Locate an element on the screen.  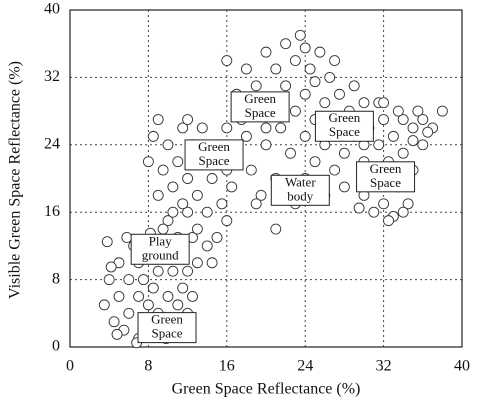
y-tick-label: 32 is located at coordinates (52, 76).